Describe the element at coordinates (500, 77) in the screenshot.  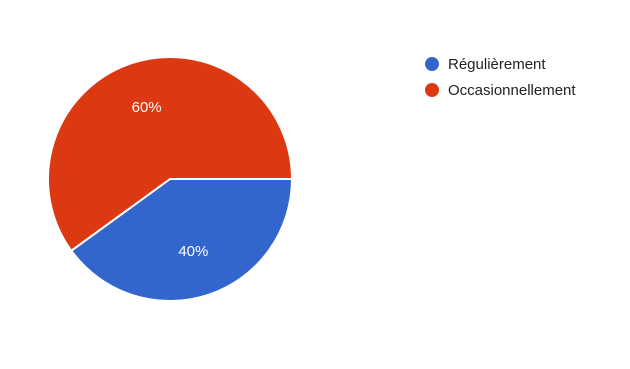
I see `legend: Régulièrement Occasionnellement` at that location.